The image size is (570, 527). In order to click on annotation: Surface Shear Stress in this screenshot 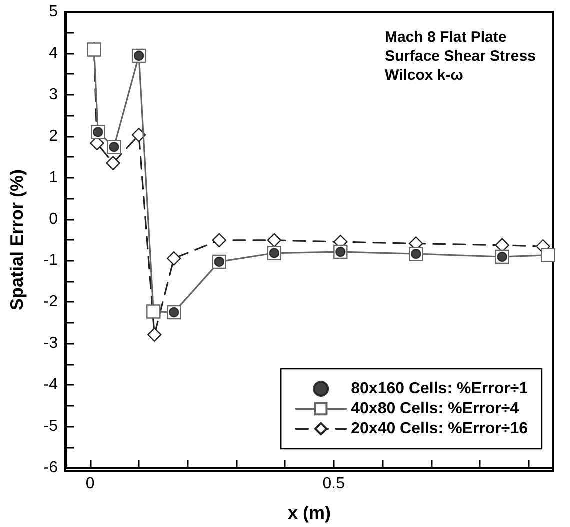, I will do `click(460, 56)`.